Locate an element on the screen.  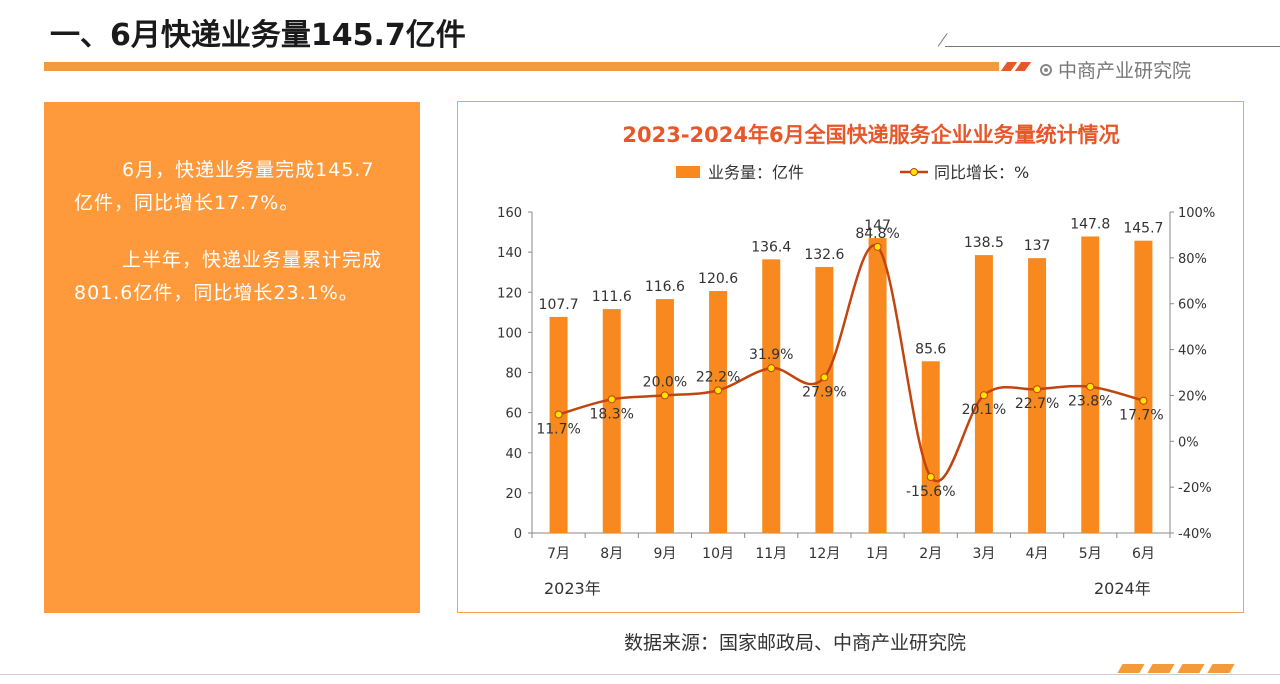
bar-data-label: 138.5 is located at coordinates (984, 243).